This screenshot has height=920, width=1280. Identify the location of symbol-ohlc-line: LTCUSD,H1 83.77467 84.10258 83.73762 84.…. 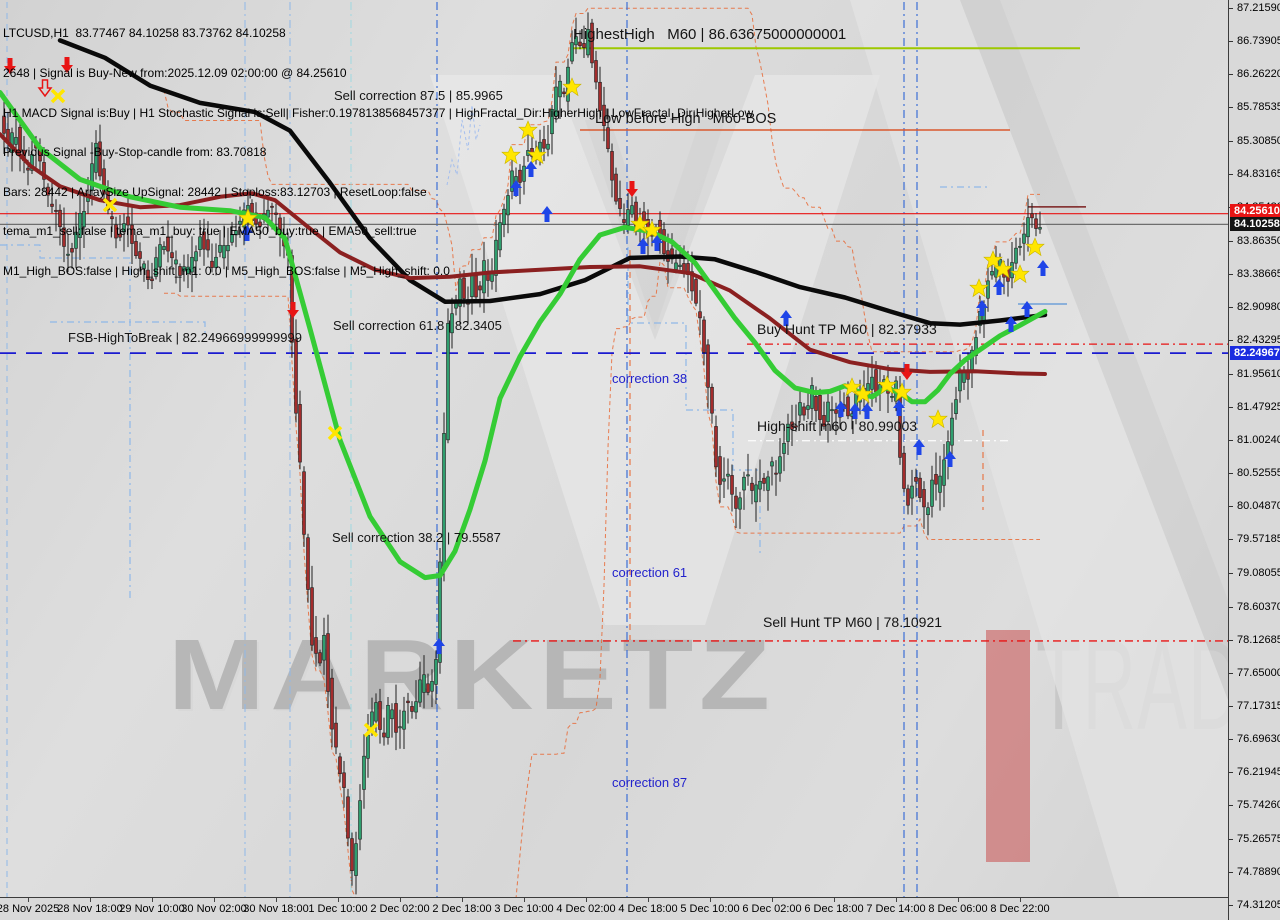
(144, 33).